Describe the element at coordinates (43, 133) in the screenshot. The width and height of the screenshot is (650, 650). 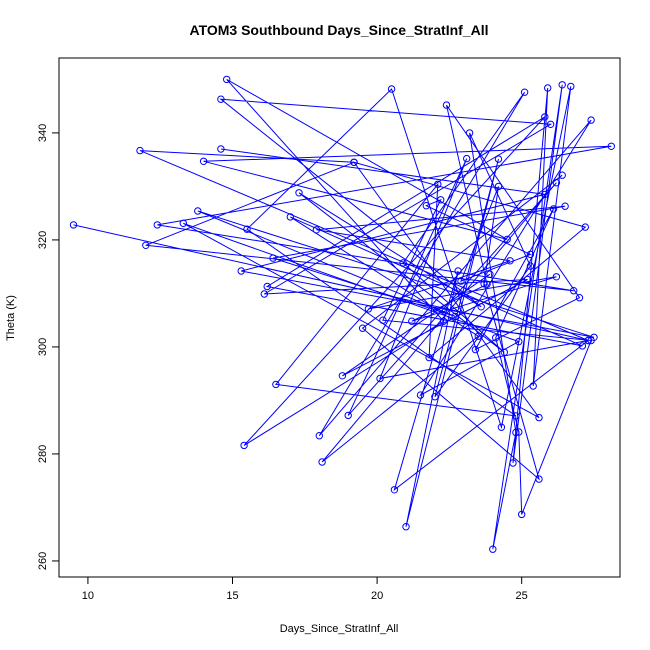
I see `y-tick-label: 340` at that location.